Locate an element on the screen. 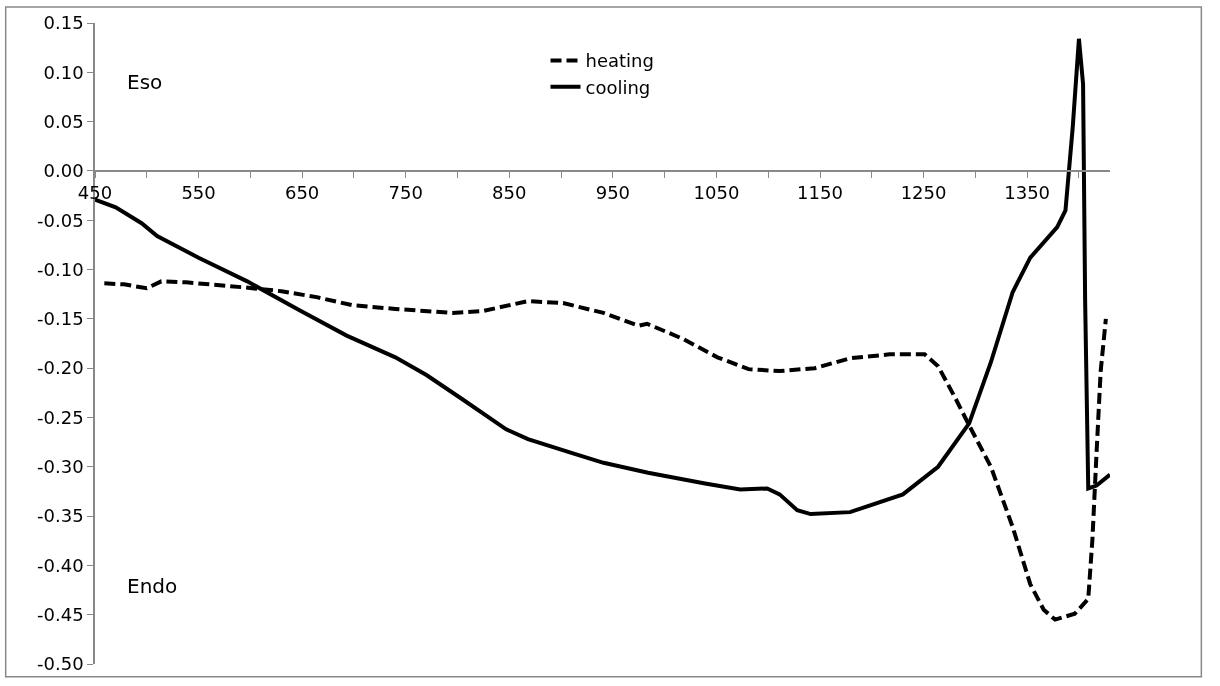 Image resolution: width=1220 pixels, height=686 pixels. y-tick-label: 0.05 is located at coordinates (63, 121).